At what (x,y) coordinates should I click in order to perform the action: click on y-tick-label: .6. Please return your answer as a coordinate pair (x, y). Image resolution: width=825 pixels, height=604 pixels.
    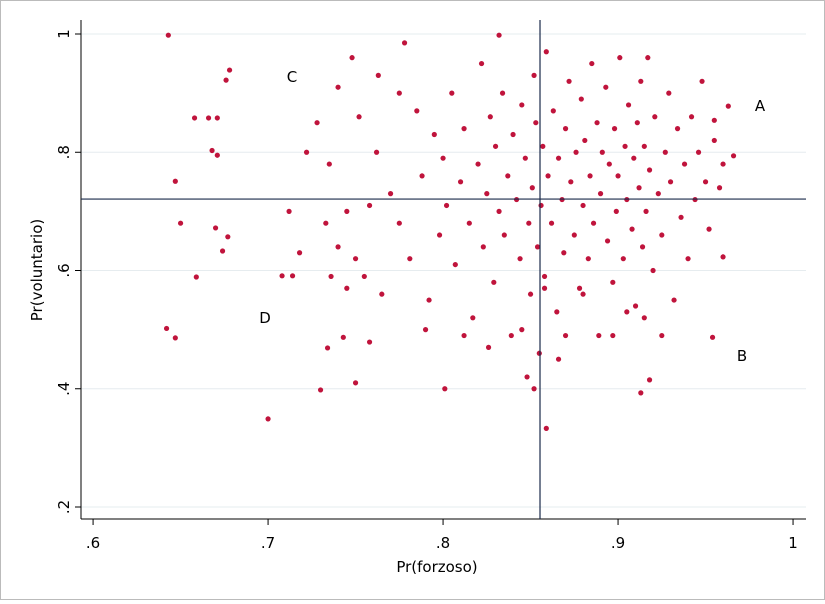
    Looking at the image, I should click on (64, 270).